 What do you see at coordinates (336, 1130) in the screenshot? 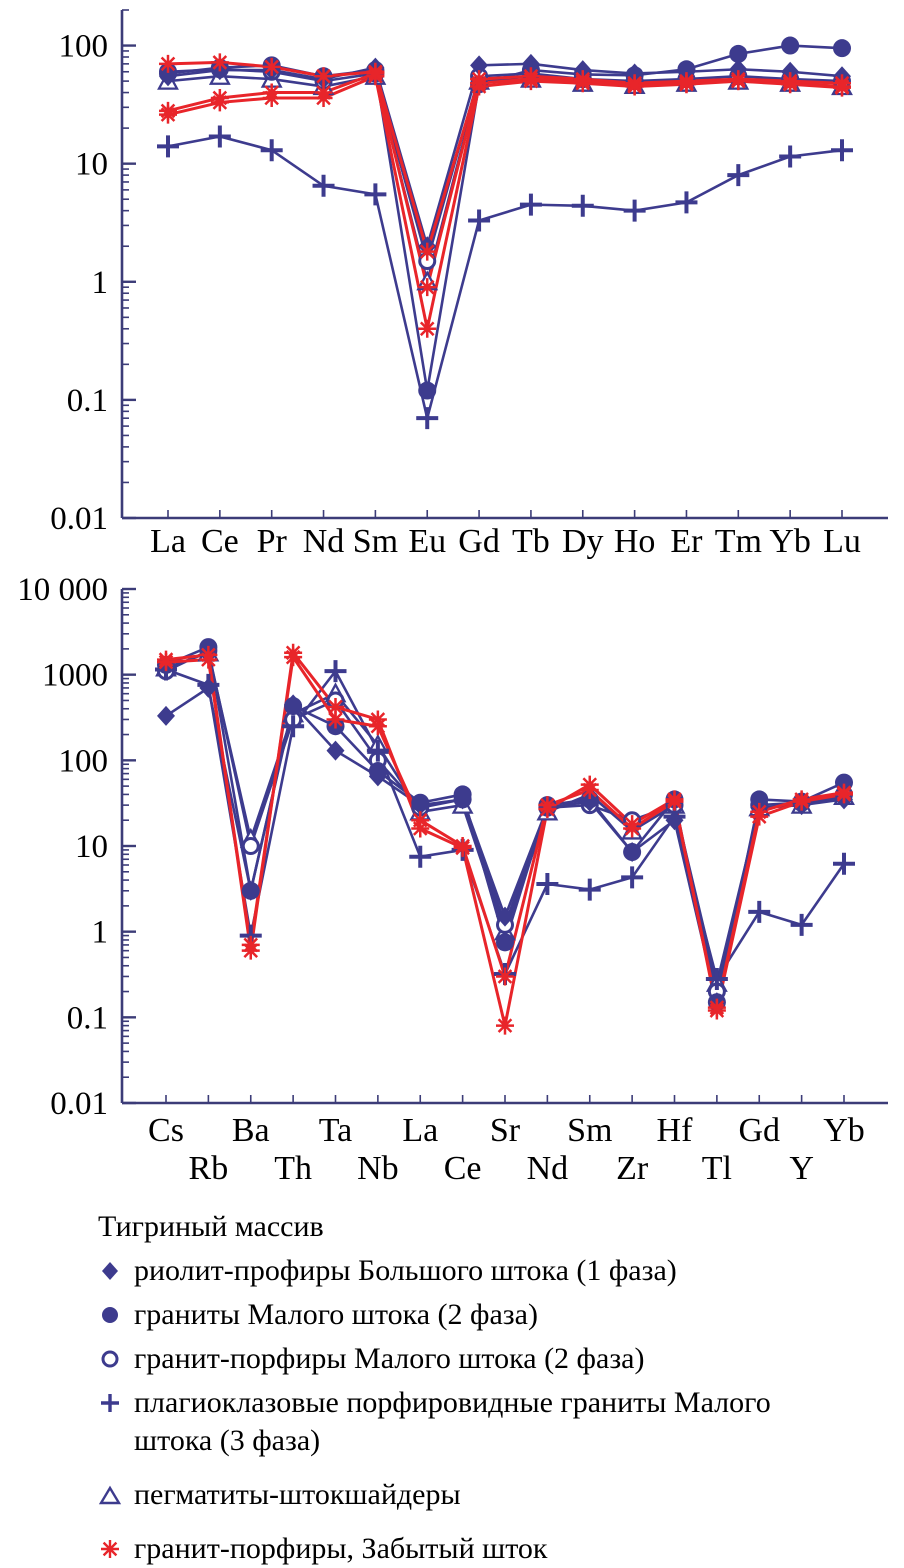
I see `svg-text: Ta` at bounding box center [336, 1130].